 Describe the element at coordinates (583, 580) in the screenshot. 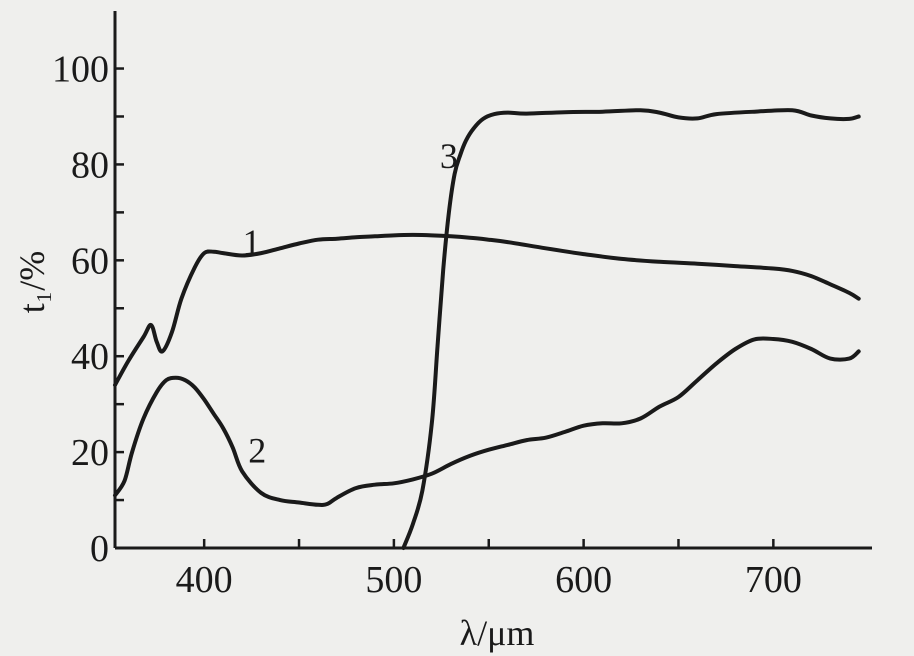

I see `x-tick-label: 600` at that location.